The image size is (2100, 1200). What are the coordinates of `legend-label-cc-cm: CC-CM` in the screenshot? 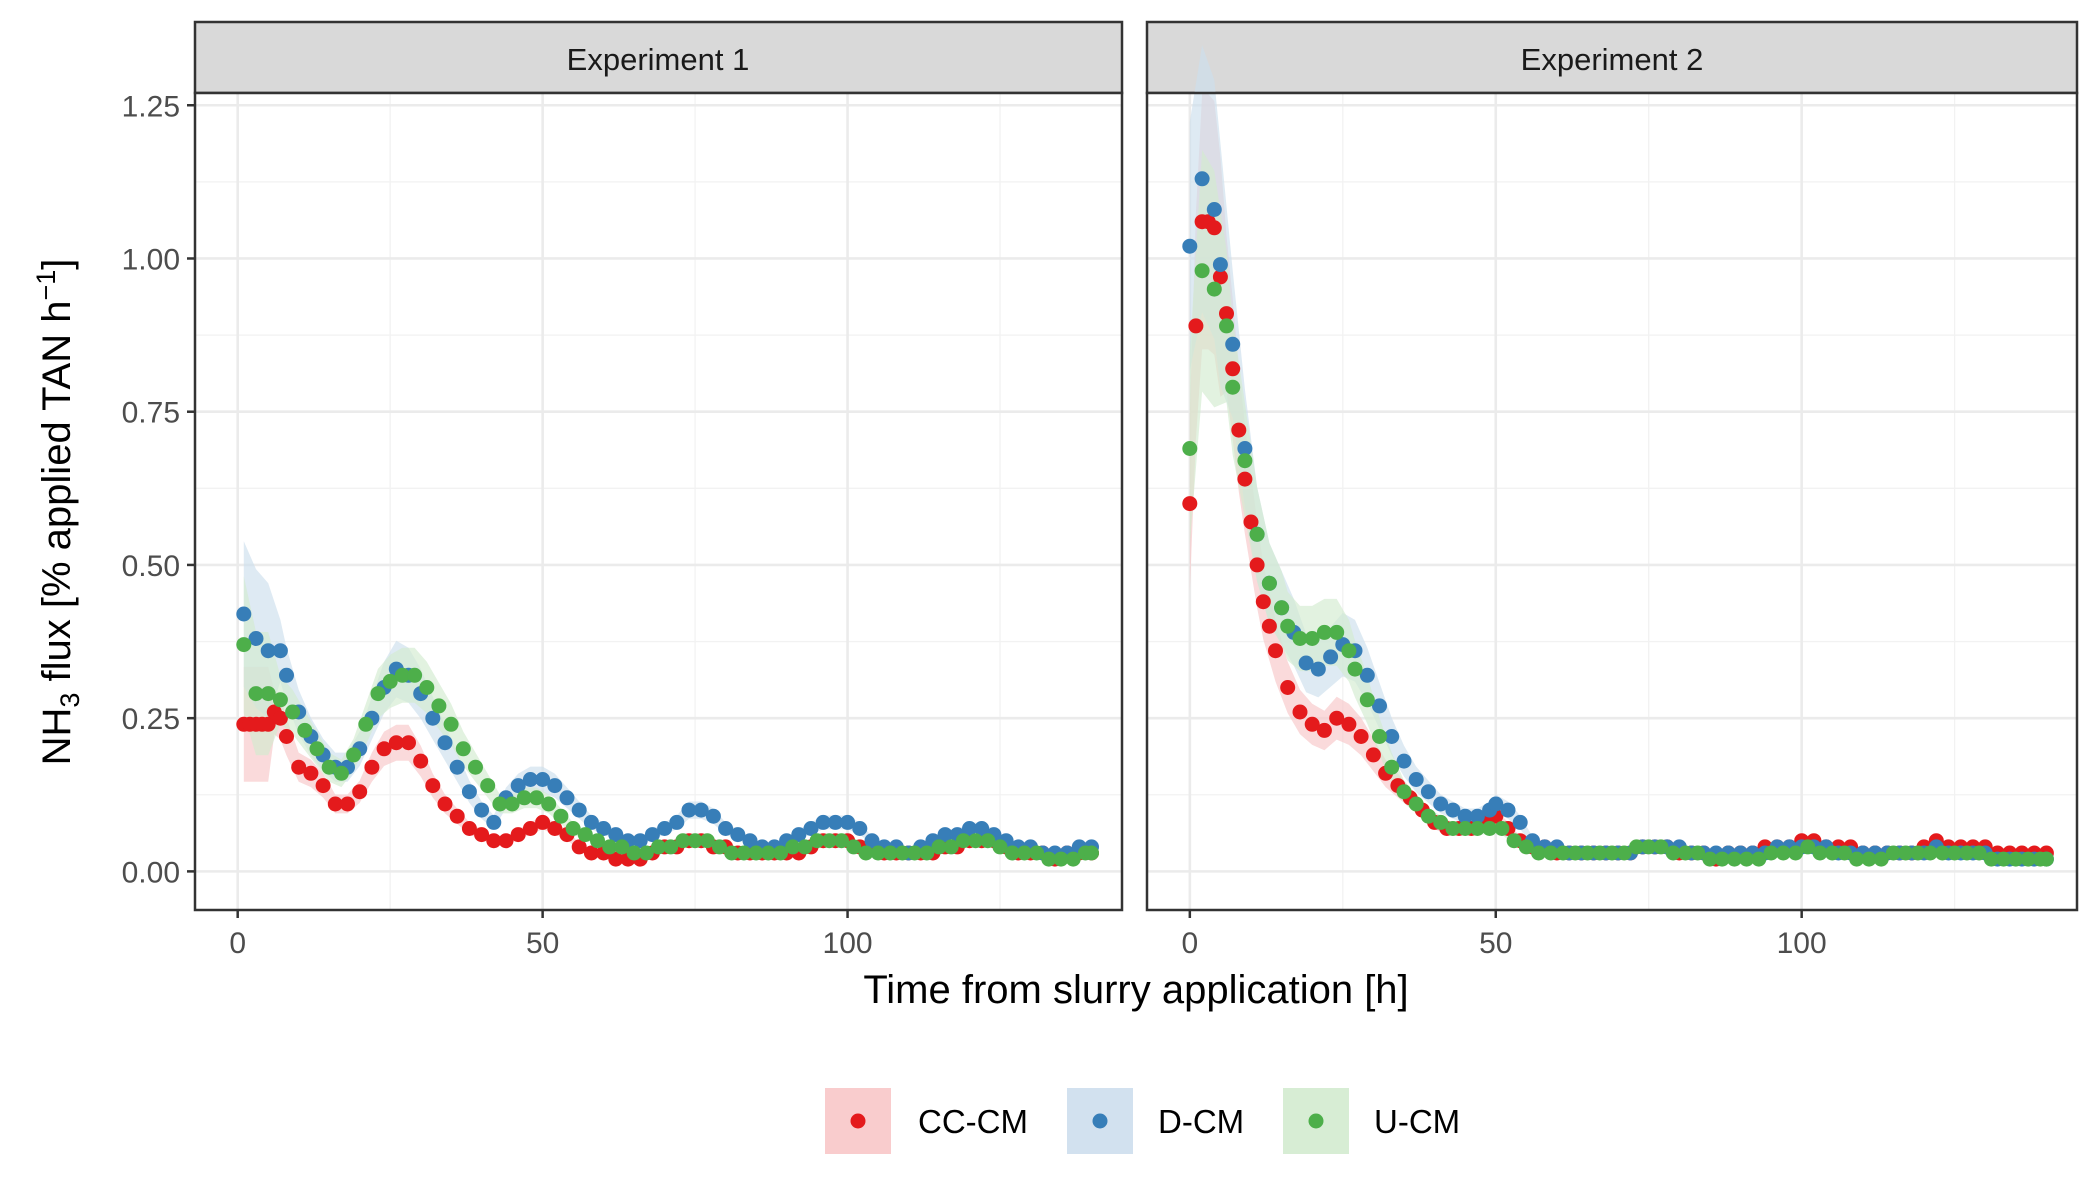 It's located at (973, 1121).